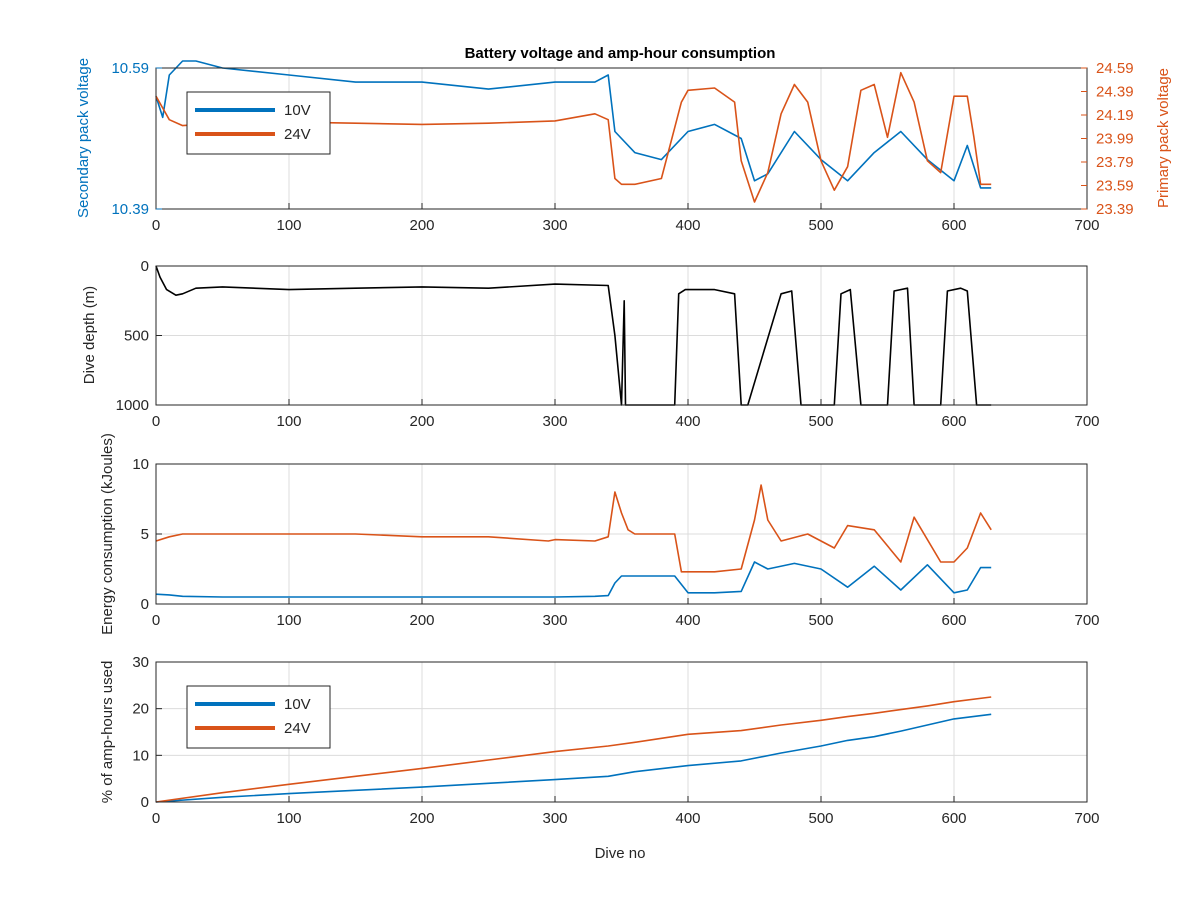 This screenshot has width=1200, height=900. I want to click on y-right-tick-label: 23.39, so click(1115, 209).